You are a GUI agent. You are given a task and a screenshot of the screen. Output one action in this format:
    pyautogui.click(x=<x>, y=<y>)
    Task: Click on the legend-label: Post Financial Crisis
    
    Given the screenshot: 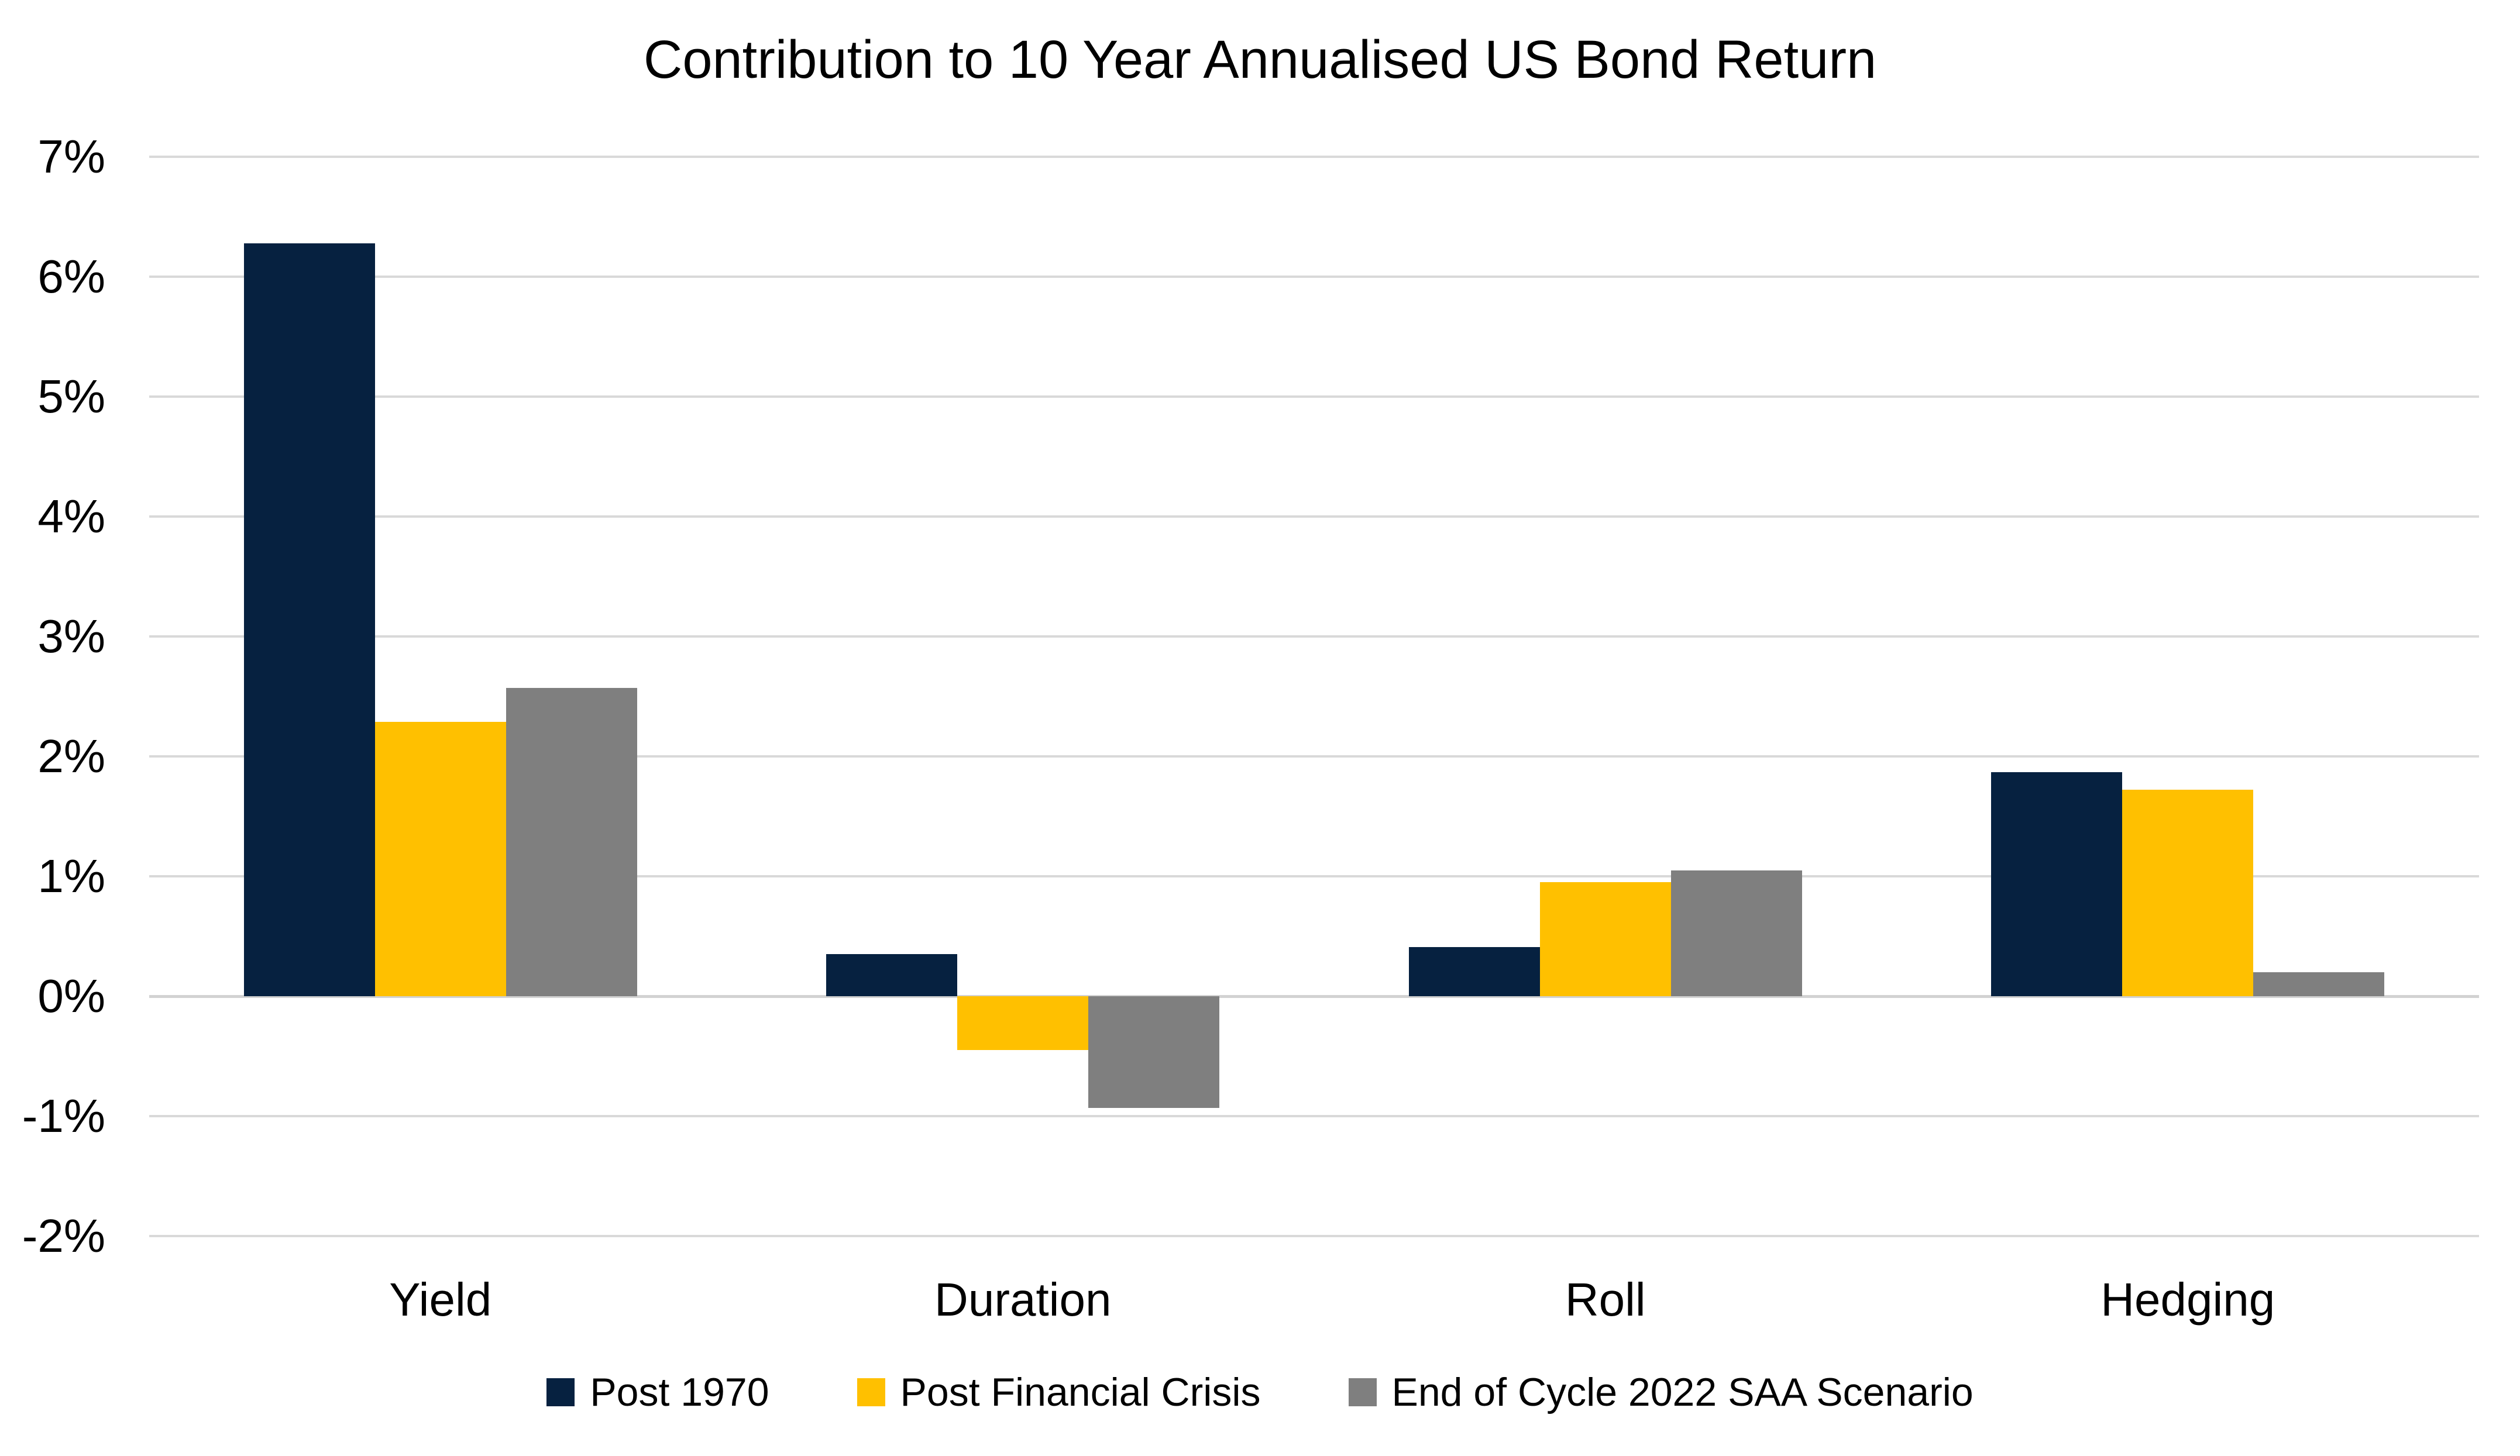 What is the action you would take?
    pyautogui.click(x=1080, y=1392)
    